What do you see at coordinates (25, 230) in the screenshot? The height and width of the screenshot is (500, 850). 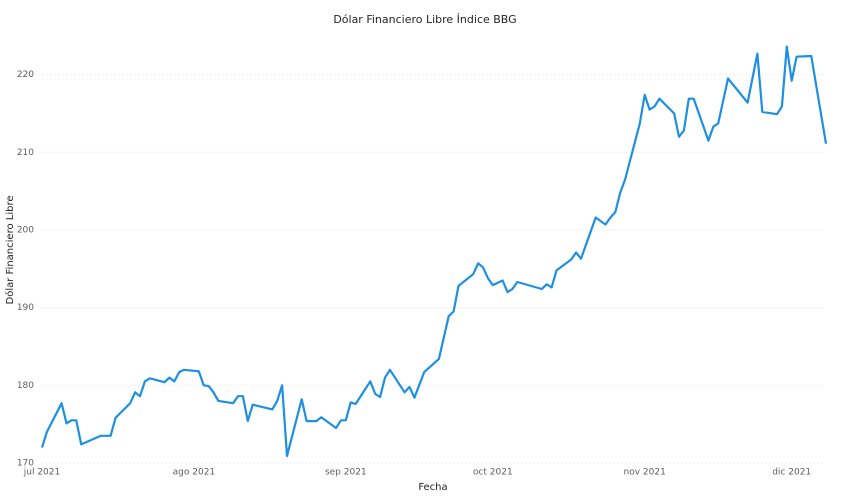 I see `y-tick-label: 200` at bounding box center [25, 230].